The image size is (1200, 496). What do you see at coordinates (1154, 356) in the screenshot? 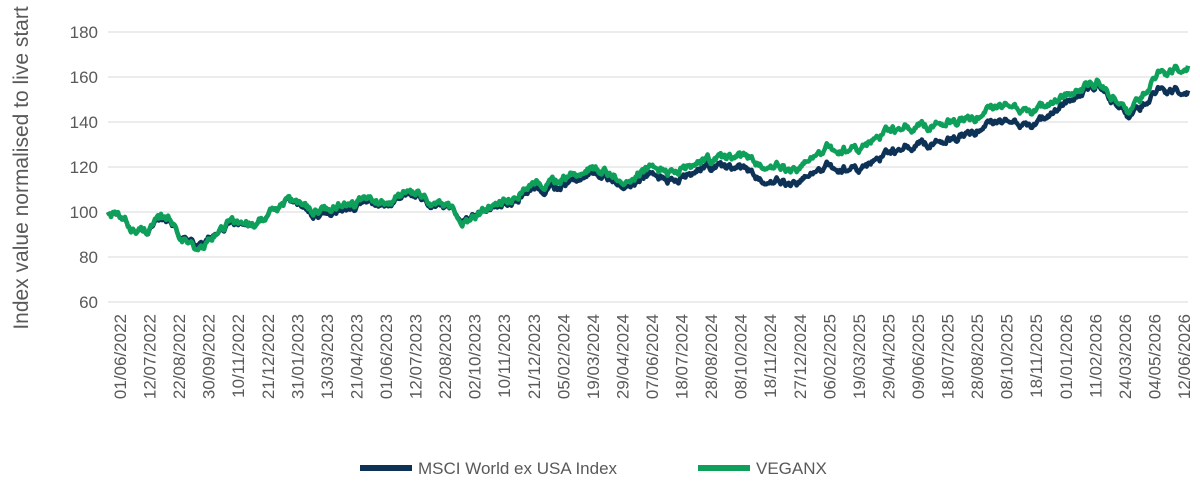
I see `x-tick-label: 04/05/2026` at bounding box center [1154, 356].